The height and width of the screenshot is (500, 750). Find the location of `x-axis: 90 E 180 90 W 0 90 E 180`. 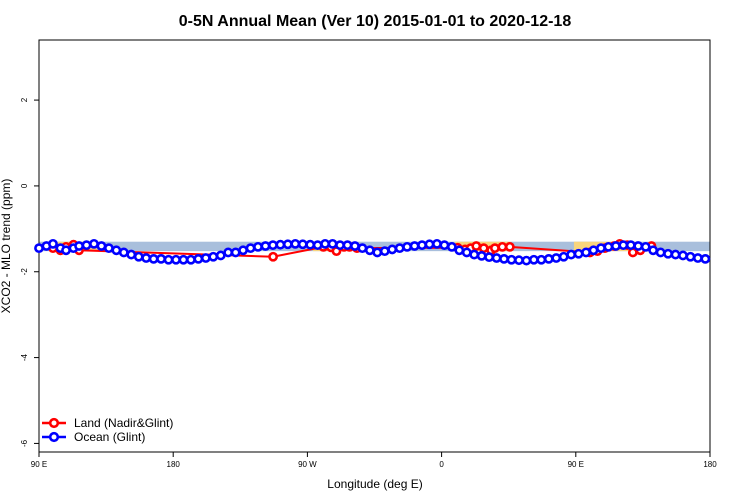

x-axis: 90 E 180 90 W 0 90 E 180 is located at coordinates (374, 460).